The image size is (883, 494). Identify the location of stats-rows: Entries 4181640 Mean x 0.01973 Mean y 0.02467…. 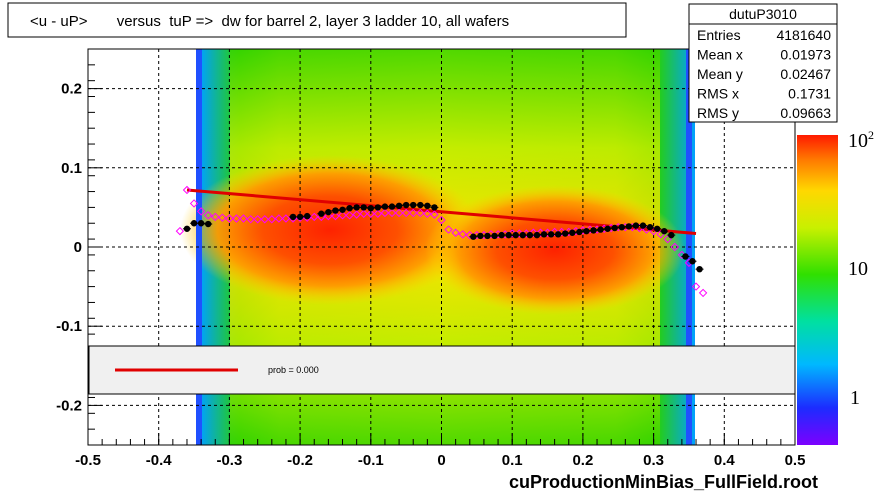
(764, 74).